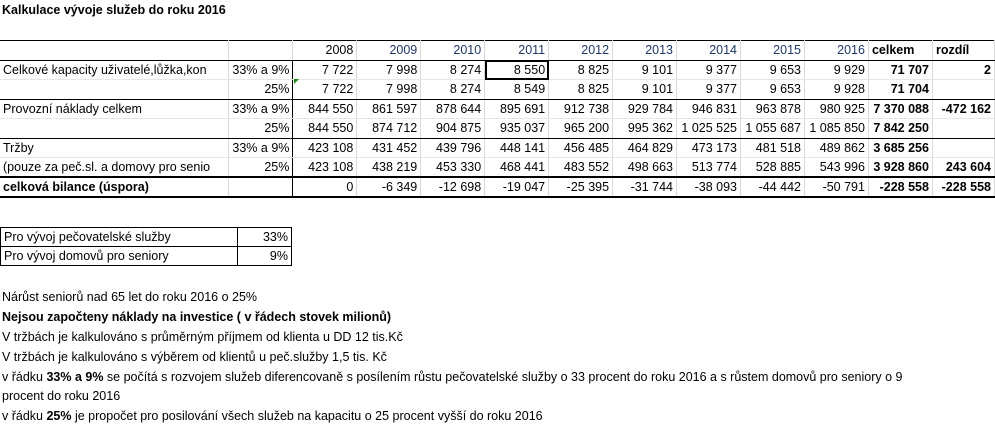 The image size is (995, 425). I want to click on value-cell: -50 791, so click(836, 187).